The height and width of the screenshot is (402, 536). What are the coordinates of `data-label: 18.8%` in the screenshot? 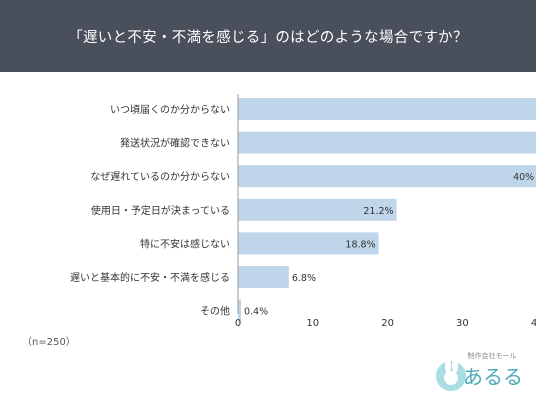 It's located at (360, 244).